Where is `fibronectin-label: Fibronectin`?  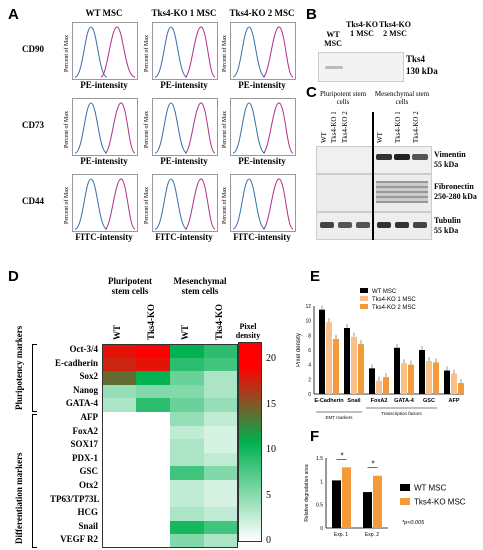 fibronectin-label: Fibronectin is located at coordinates (454, 186).